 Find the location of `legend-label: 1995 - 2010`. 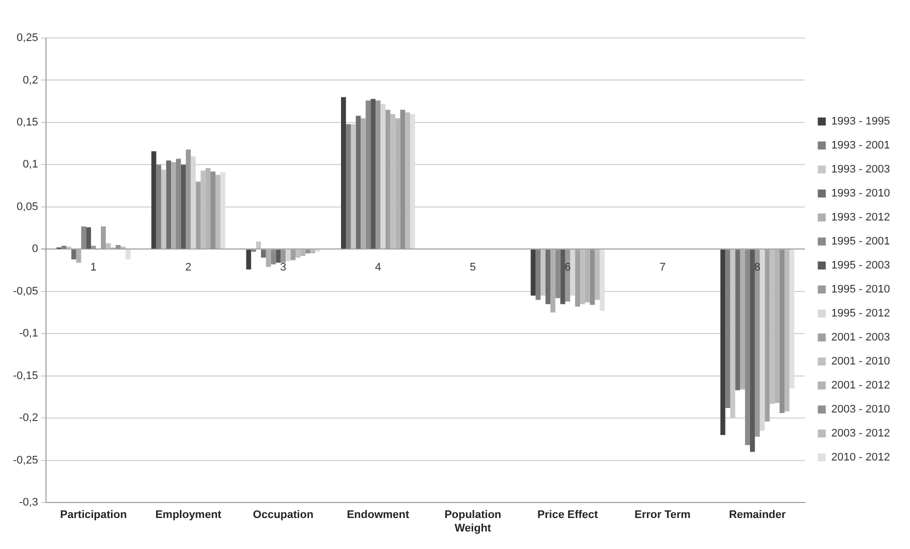

legend-label: 1995 - 2010 is located at coordinates (860, 290).